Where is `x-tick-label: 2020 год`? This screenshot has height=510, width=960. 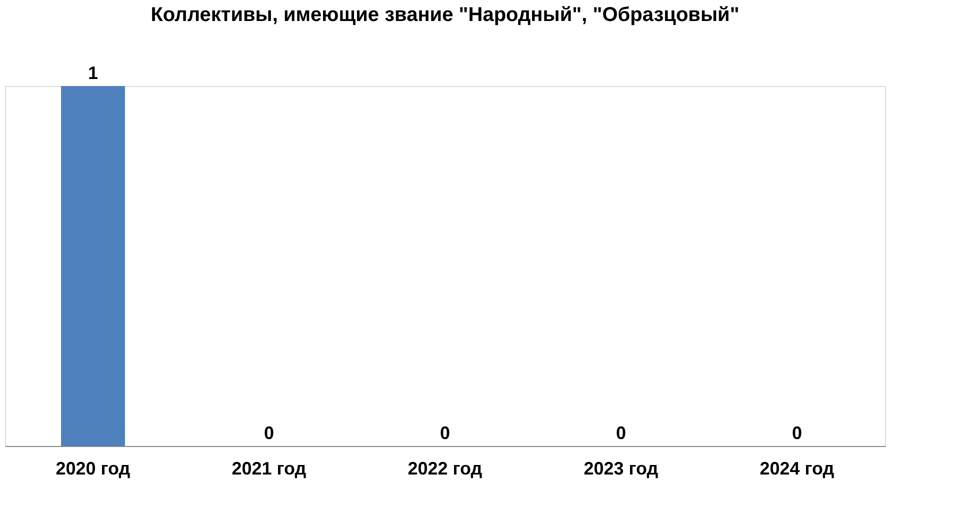 x-tick-label: 2020 год is located at coordinates (93, 468).